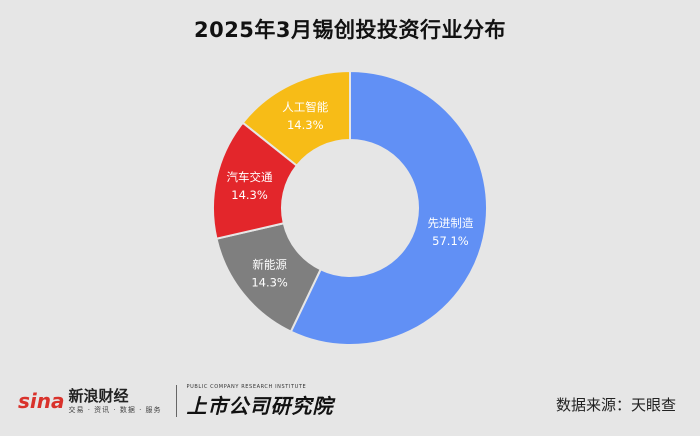 The height and width of the screenshot is (436, 700). What do you see at coordinates (450, 241) in the screenshot?
I see `slice-value-label-0: 57.1%` at bounding box center [450, 241].